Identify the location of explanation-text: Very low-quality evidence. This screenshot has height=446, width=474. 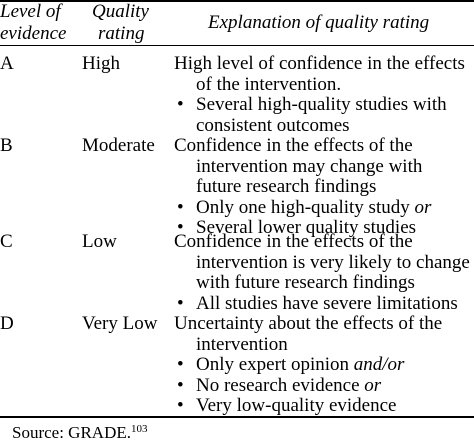
(296, 405).